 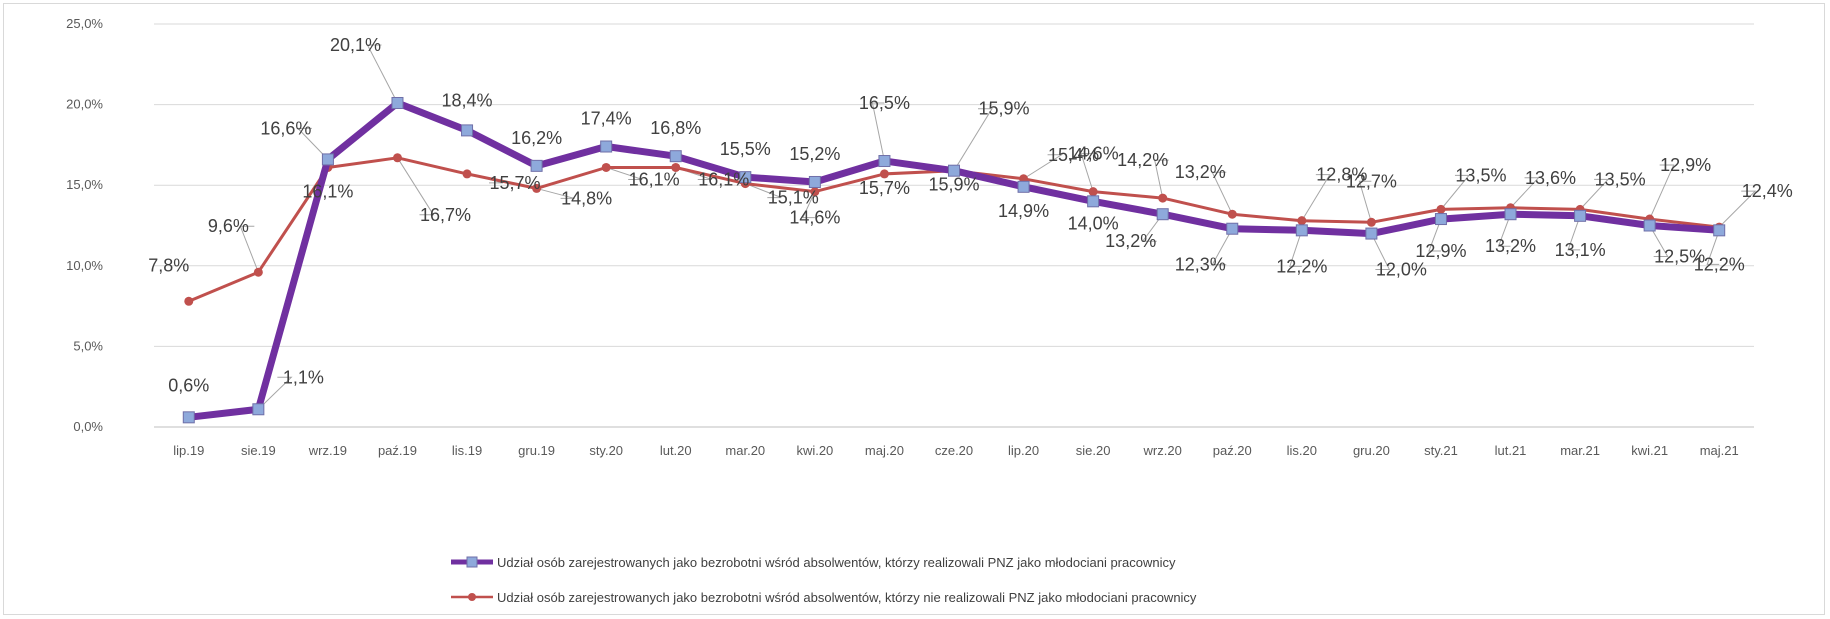 I want to click on data-label-pnz: 16,8%, so click(x=675, y=128).